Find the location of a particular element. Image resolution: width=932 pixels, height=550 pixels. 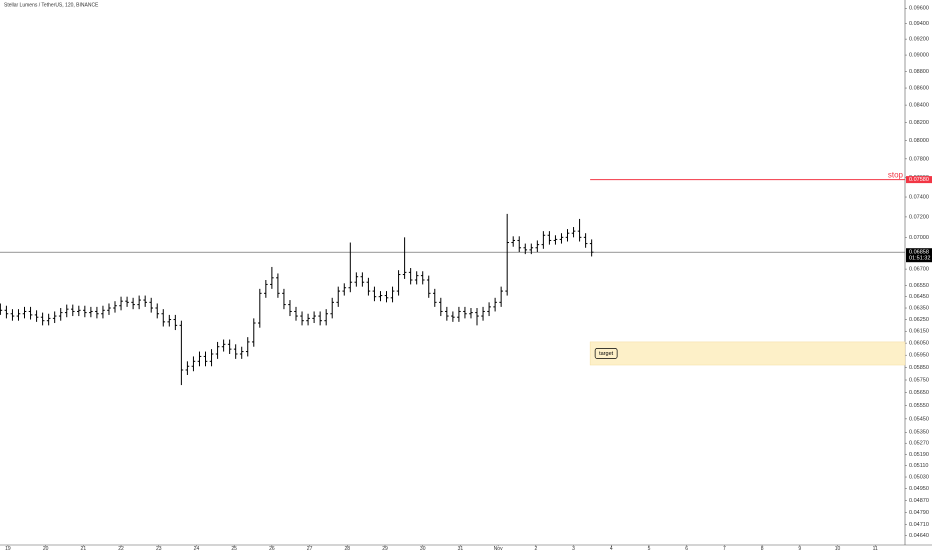

stop-label: stop is located at coordinates (896, 175).